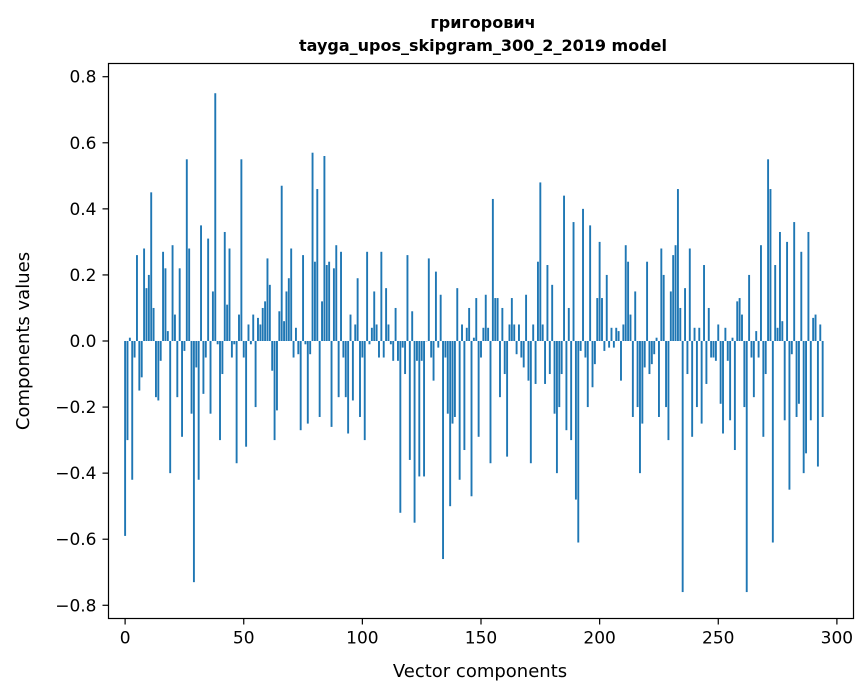  I want to click on x-axis-label: Vector components, so click(480, 671).